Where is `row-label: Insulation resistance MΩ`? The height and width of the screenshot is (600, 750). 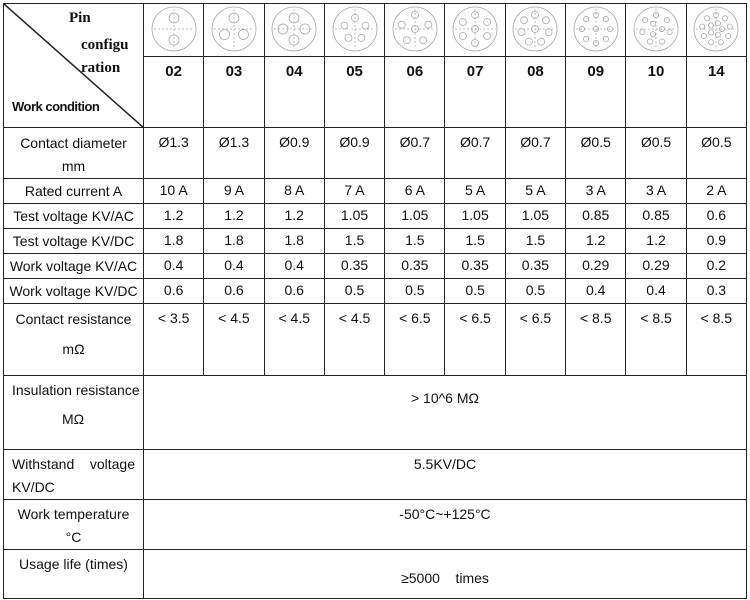 row-label: Insulation resistance MΩ is located at coordinates (73, 412).